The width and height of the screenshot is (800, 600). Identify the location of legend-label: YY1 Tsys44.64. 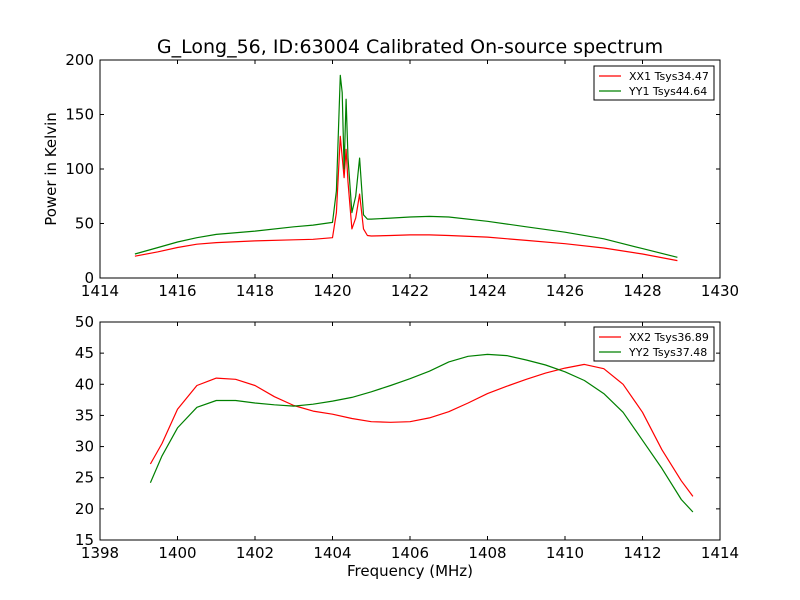
(667, 91).